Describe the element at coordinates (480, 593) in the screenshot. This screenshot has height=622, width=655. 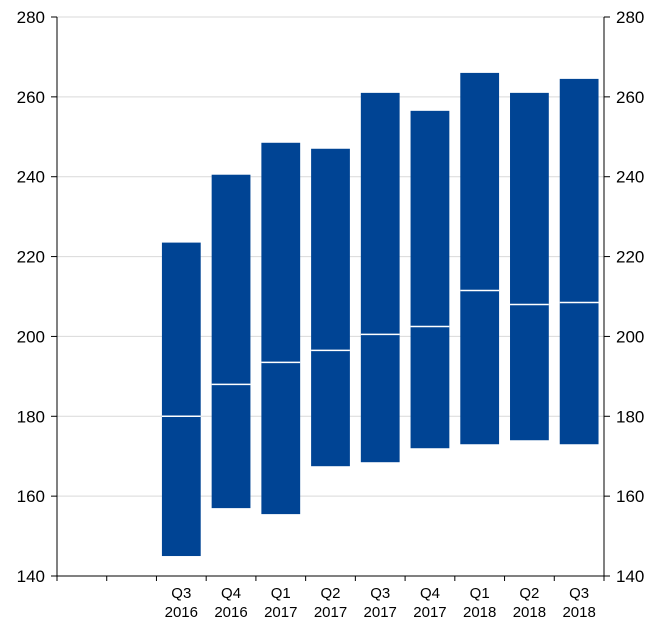
I see `x-tick-label-quarter-q1-2018: Q1` at that location.